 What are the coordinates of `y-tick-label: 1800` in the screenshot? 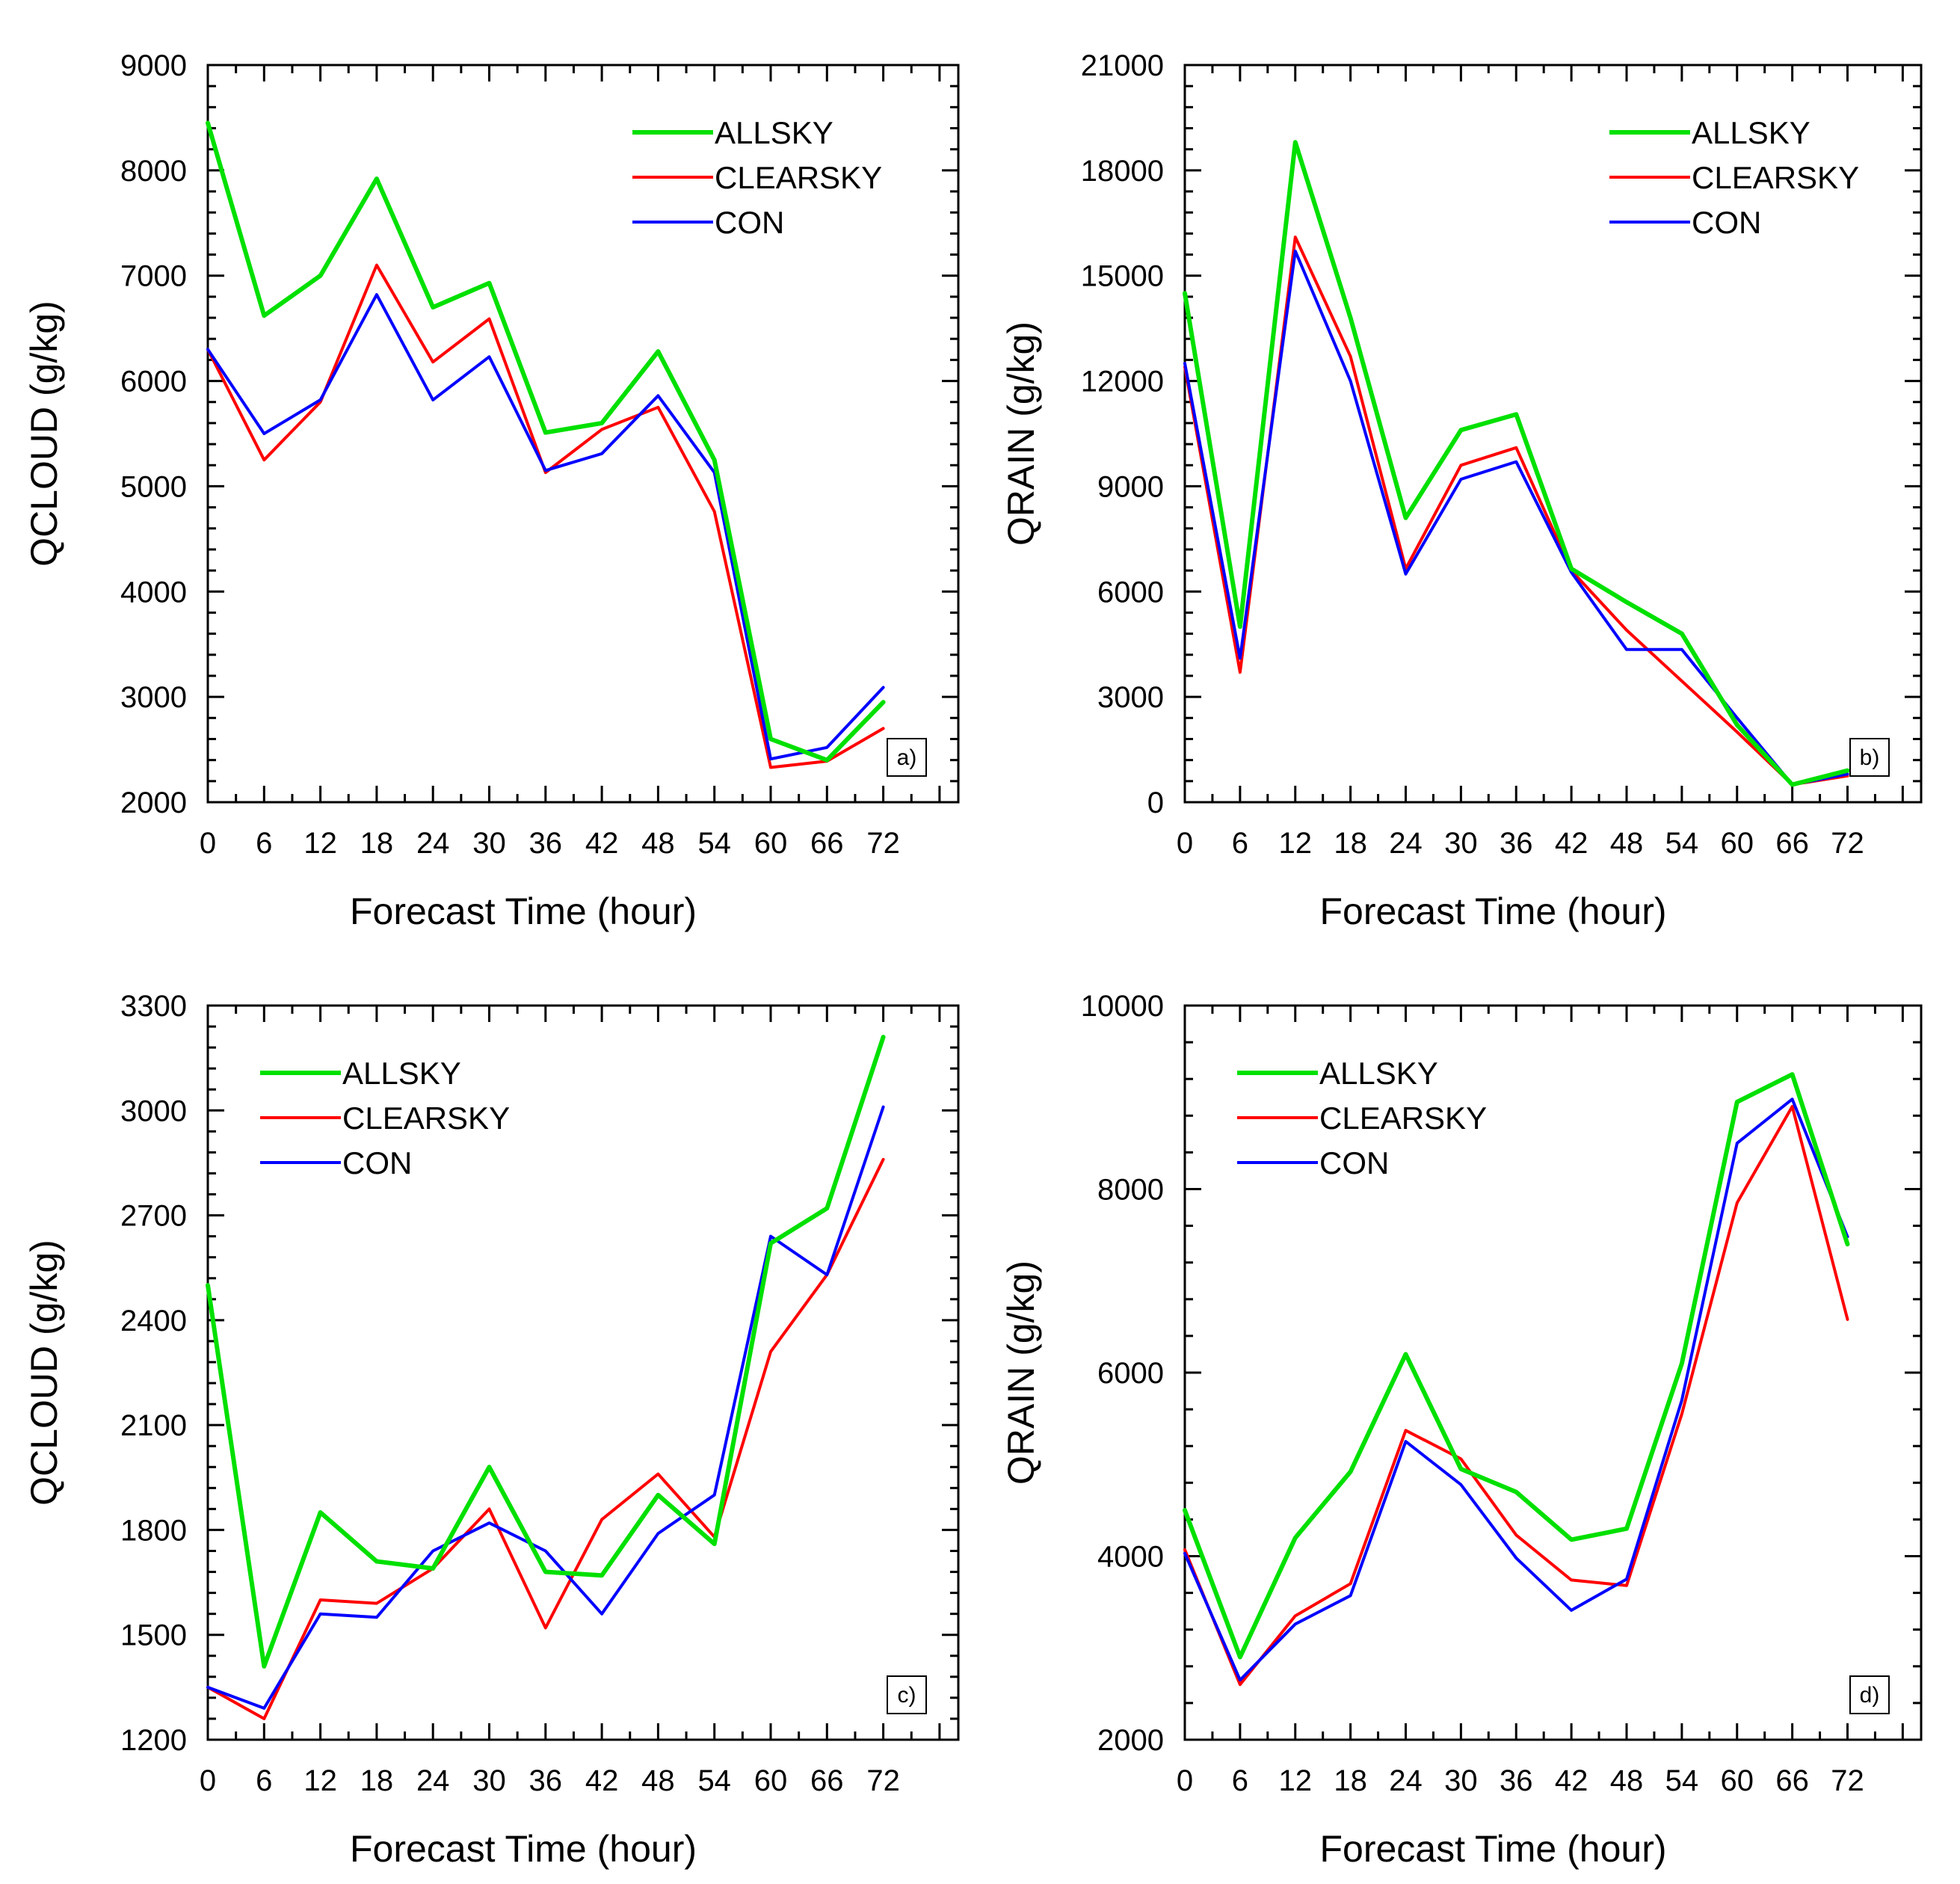 It's located at (153, 1530).